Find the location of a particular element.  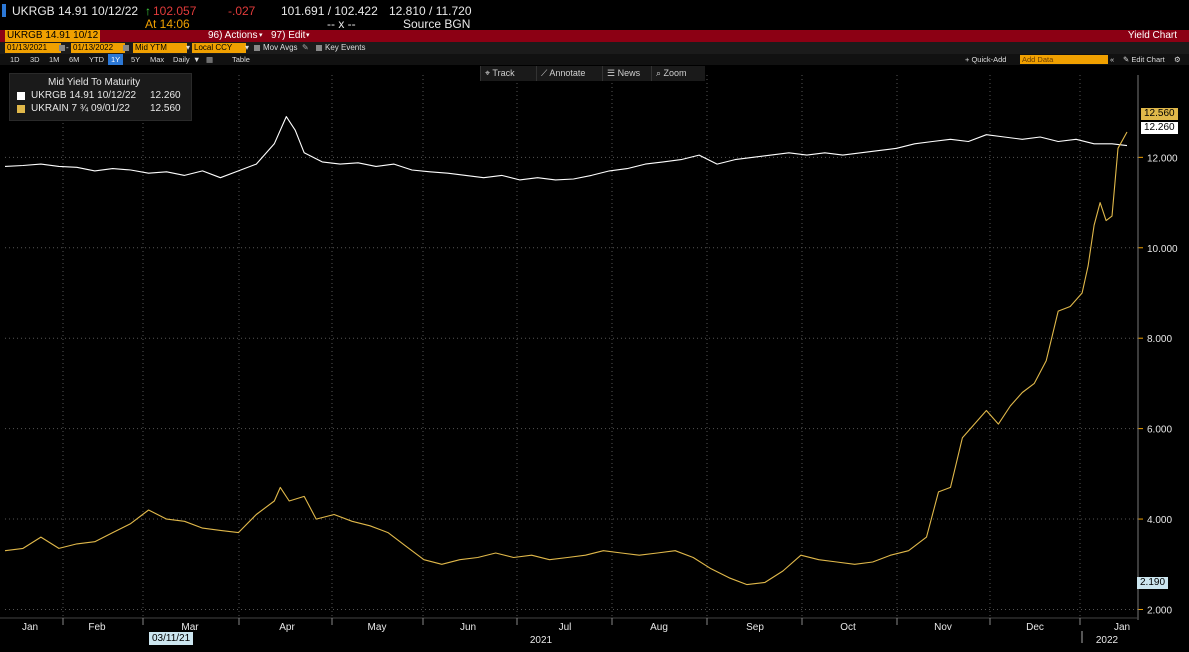

range-5y: 5Y is located at coordinates (136, 59).